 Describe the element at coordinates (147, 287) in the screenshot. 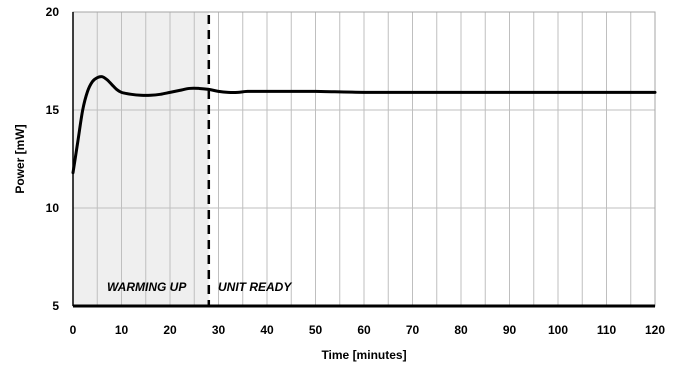

I see `annotation-warming-up: WARMING UP` at that location.